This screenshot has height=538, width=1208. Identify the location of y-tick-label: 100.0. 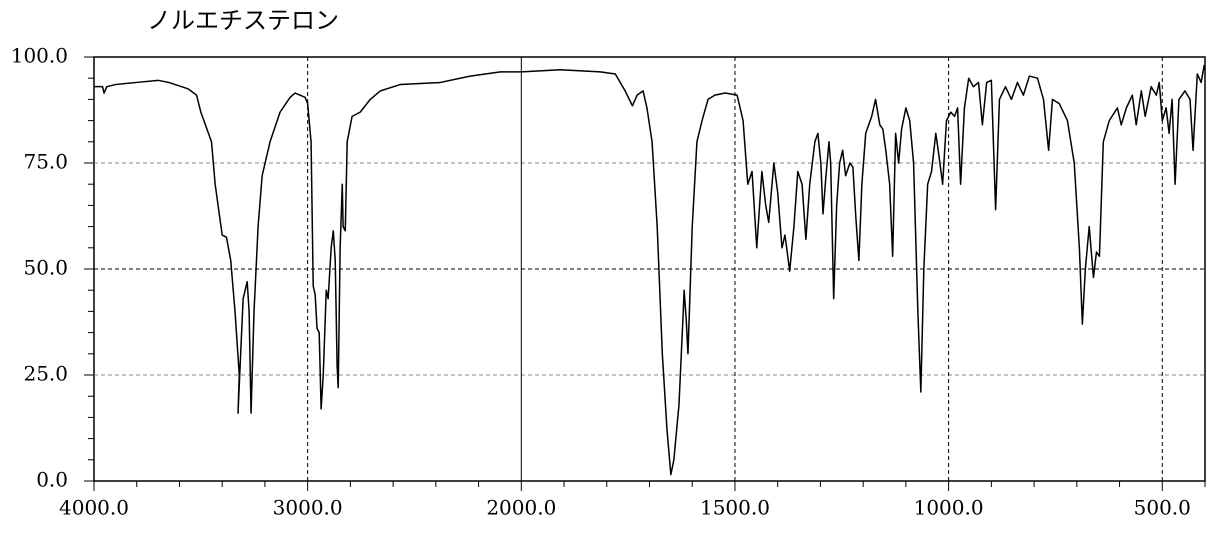
(39, 56).